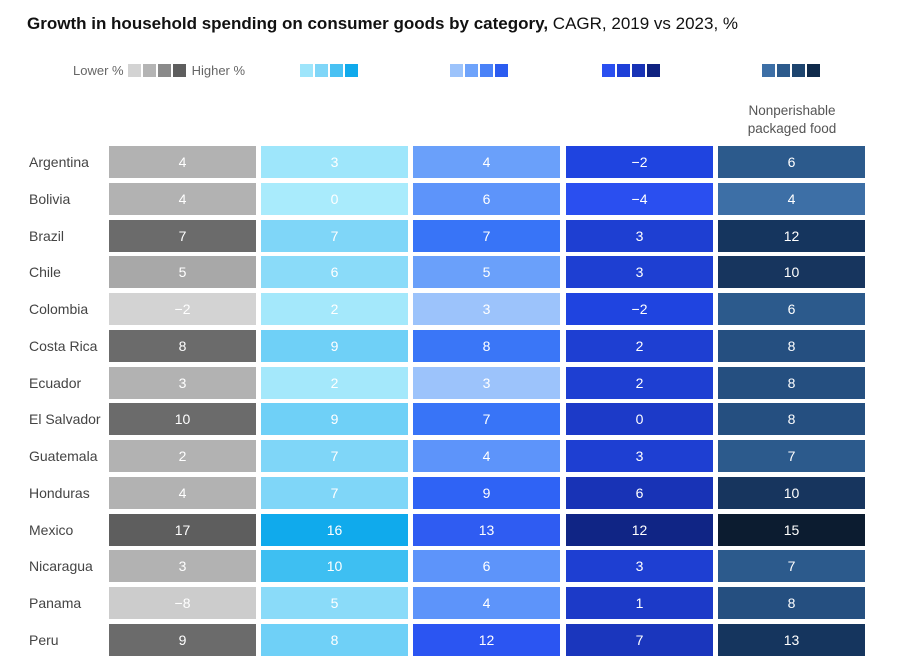 This screenshot has width=918, height=670. What do you see at coordinates (792, 119) in the screenshot?
I see `column-header: Nonperishable packaged food` at bounding box center [792, 119].